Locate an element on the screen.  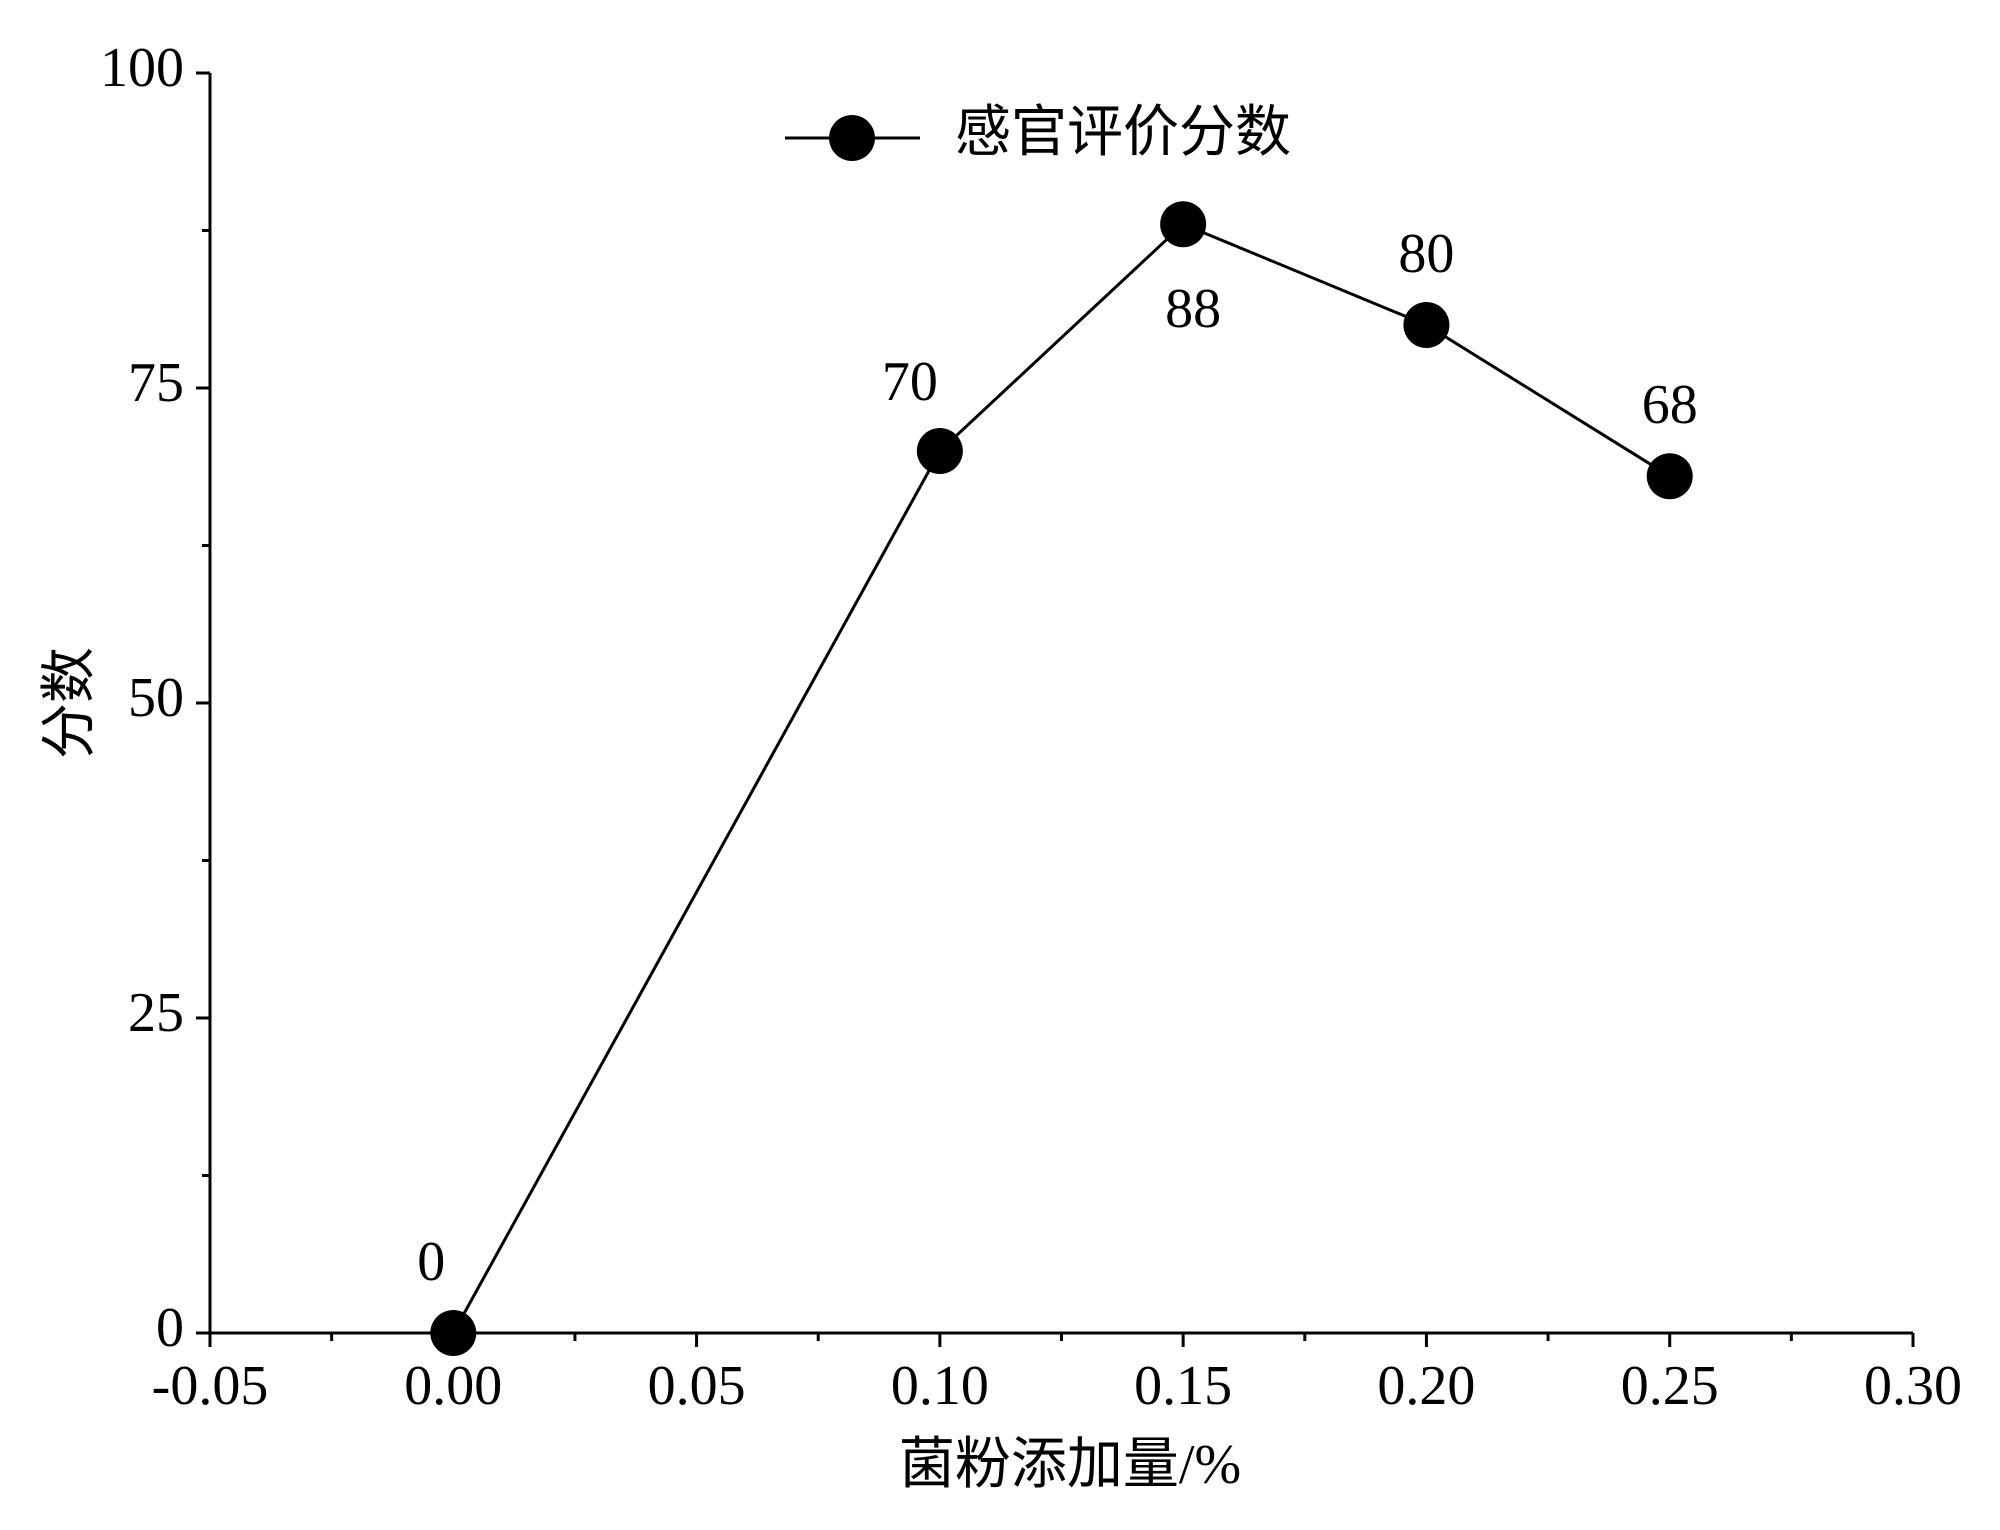
y-tick-label: 75 is located at coordinates (156, 383).